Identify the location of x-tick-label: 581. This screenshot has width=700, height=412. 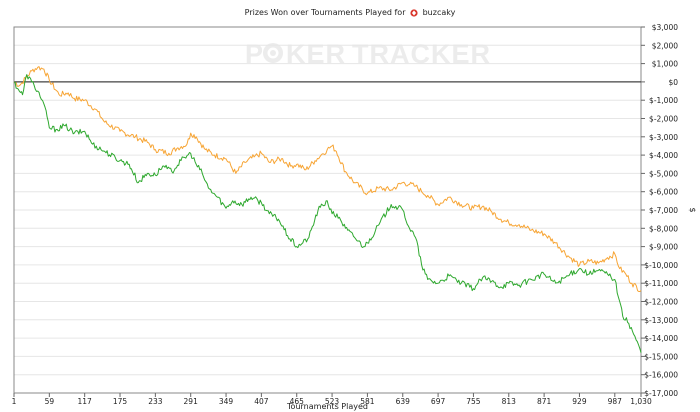
(367, 401).